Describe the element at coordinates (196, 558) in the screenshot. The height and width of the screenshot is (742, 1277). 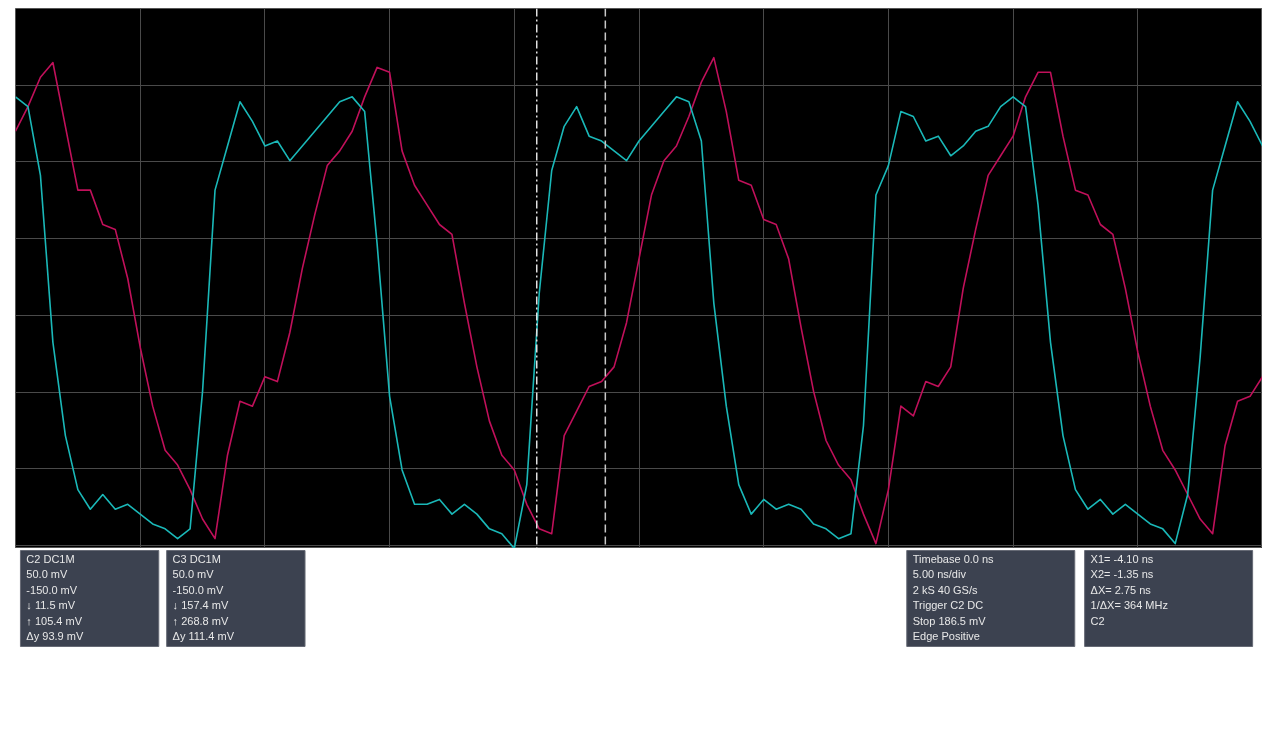
I see `text: C3 DC1M` at that location.